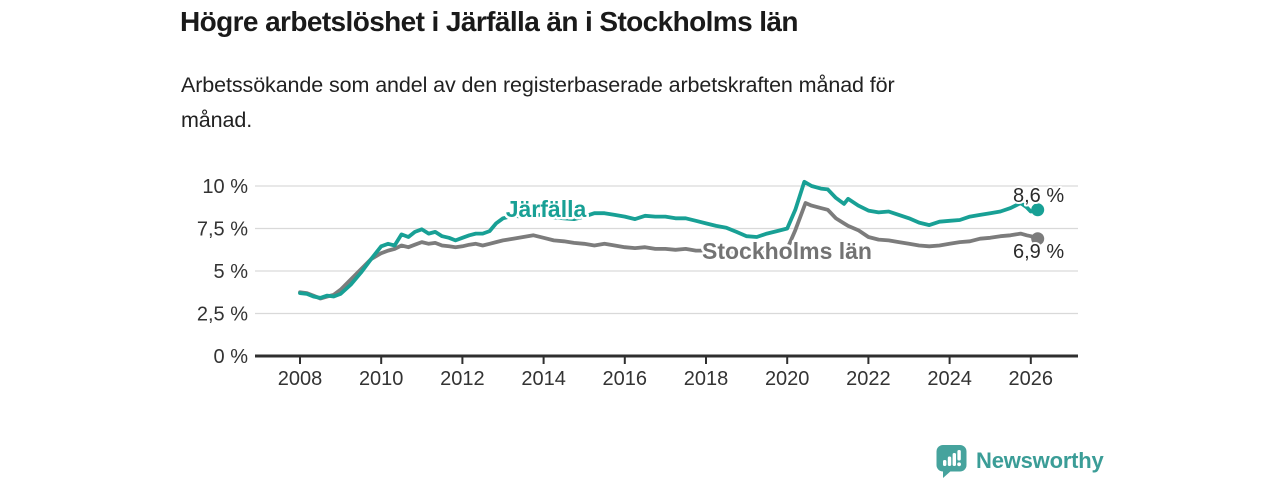 This screenshot has height=480, width=1280. I want to click on x-tick-label: 2026, so click(1031, 379).